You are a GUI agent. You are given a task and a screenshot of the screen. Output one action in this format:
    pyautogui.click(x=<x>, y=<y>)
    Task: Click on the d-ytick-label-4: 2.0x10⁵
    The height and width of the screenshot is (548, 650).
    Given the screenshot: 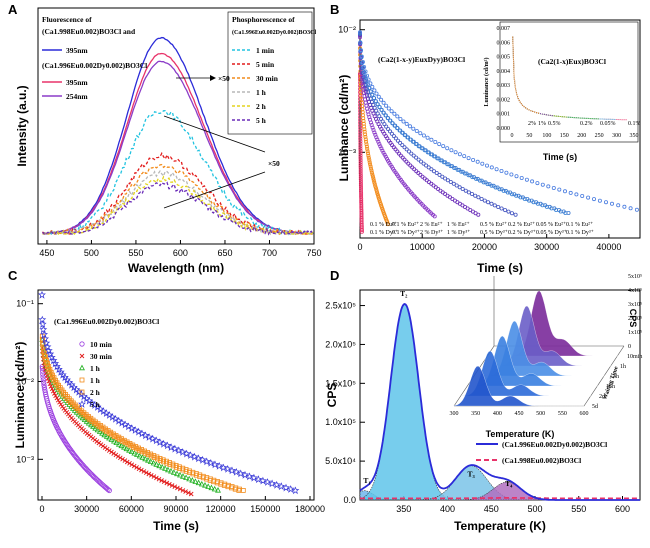 What is the action you would take?
    pyautogui.click(x=340, y=344)
    